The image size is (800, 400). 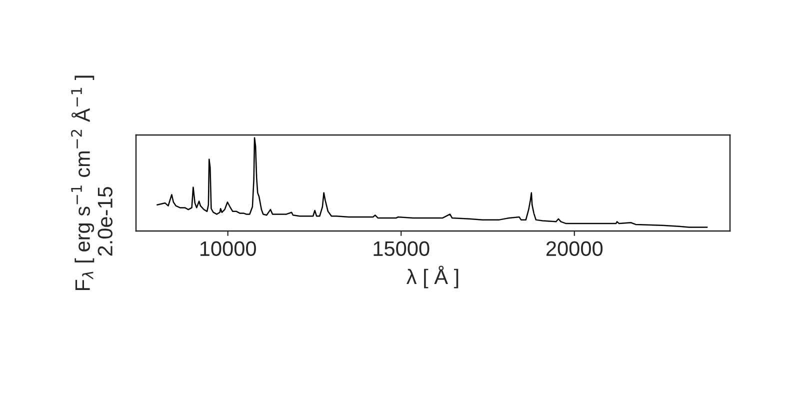 I want to click on text: 2.0e-15, so click(x=105, y=221).